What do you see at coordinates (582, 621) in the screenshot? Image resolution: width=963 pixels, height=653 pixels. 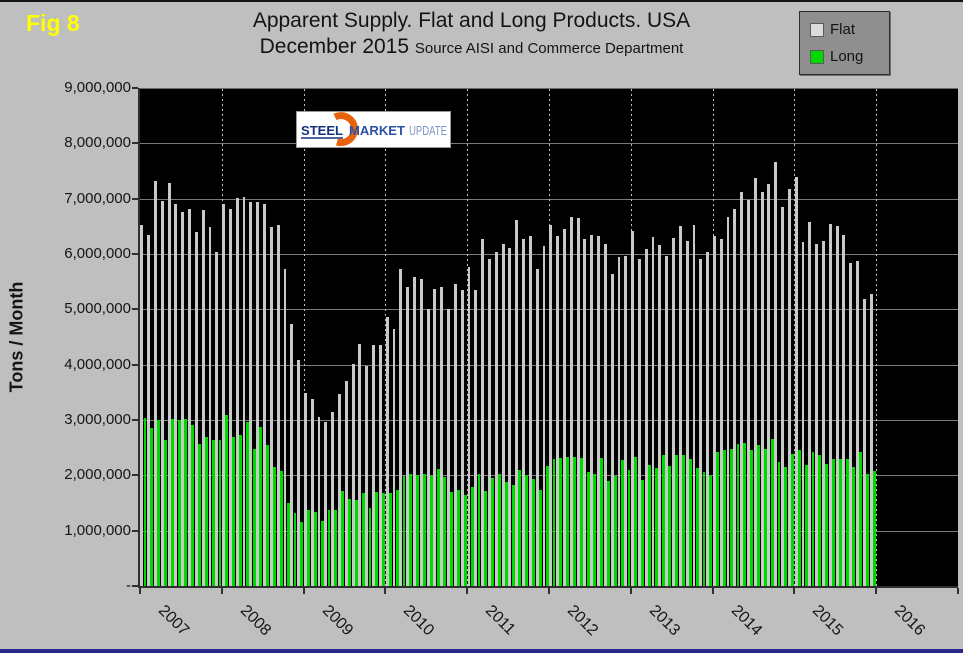 I see `x-axis-label: 2012` at bounding box center [582, 621].